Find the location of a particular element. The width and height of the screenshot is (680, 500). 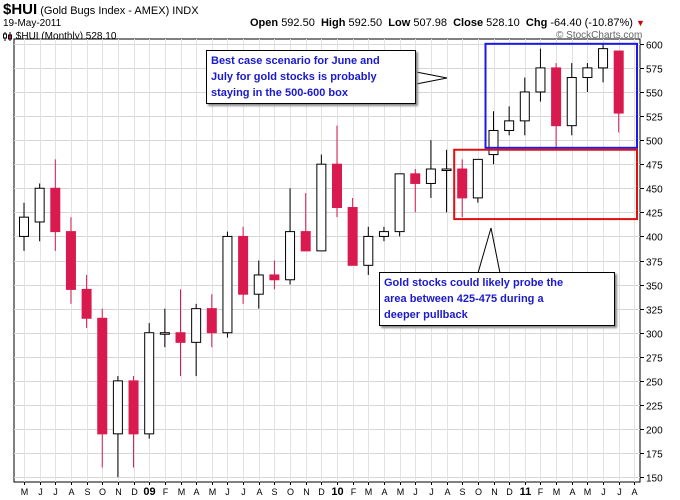

down-arrow-icon: ▼ is located at coordinates (640, 23).